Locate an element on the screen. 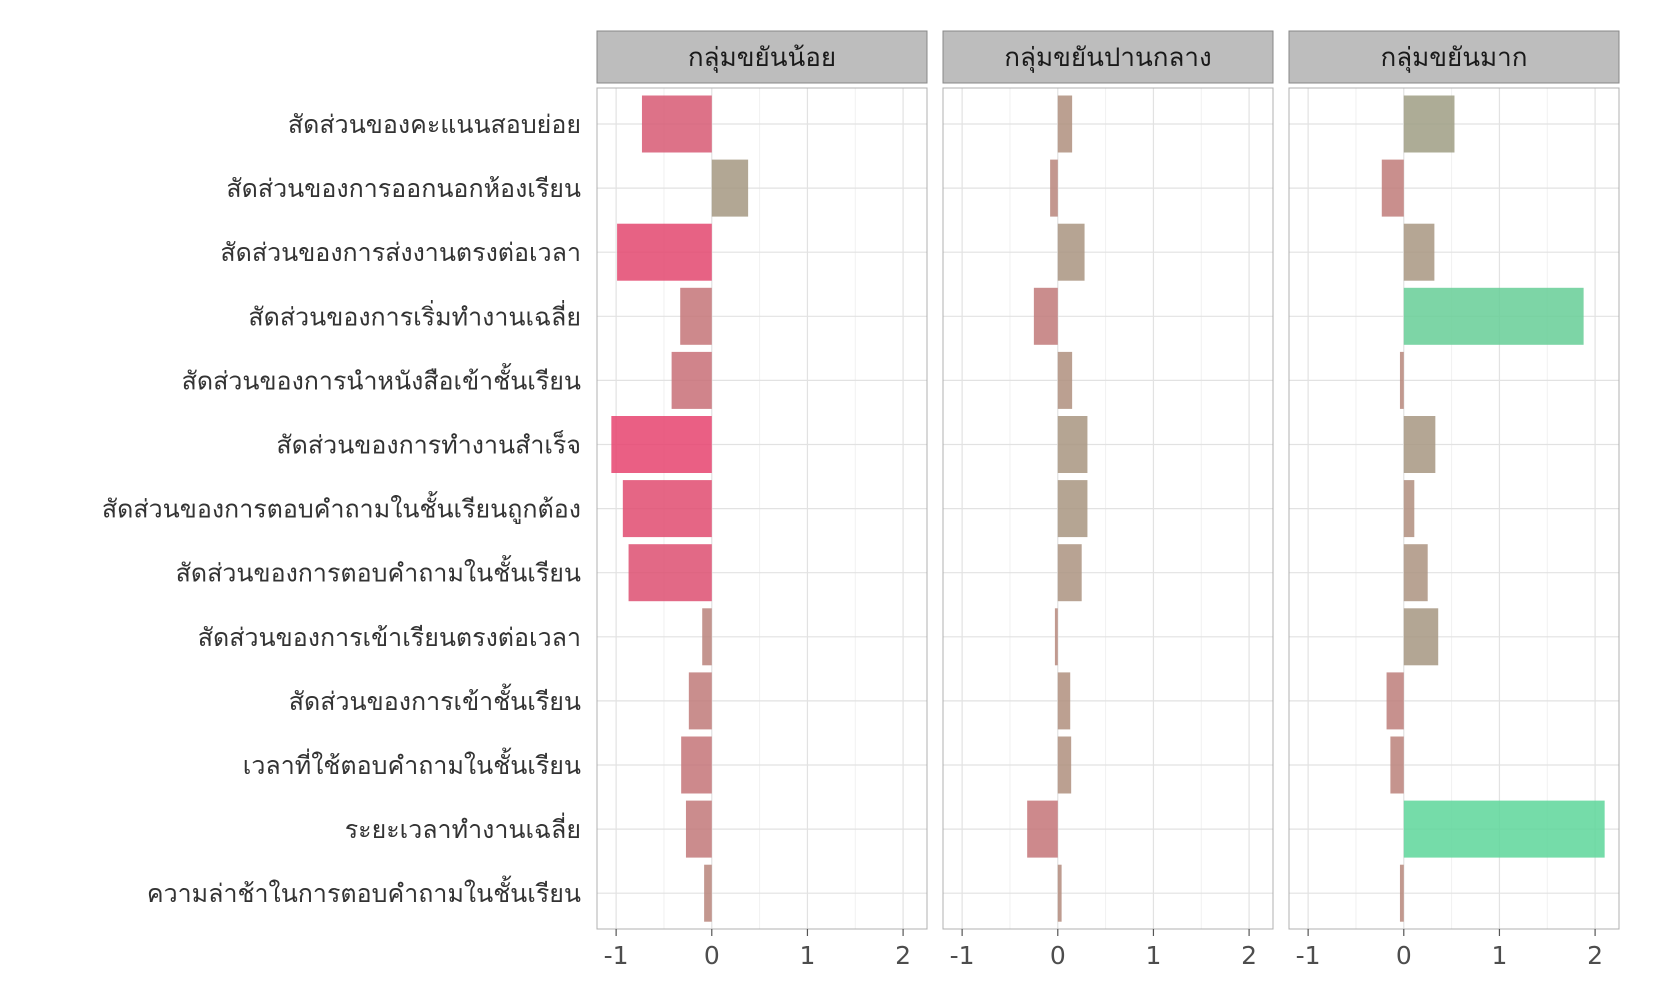  row-label: สัดส่วนของการตอบคำถามในชั้นเรียน is located at coordinates (378, 571).